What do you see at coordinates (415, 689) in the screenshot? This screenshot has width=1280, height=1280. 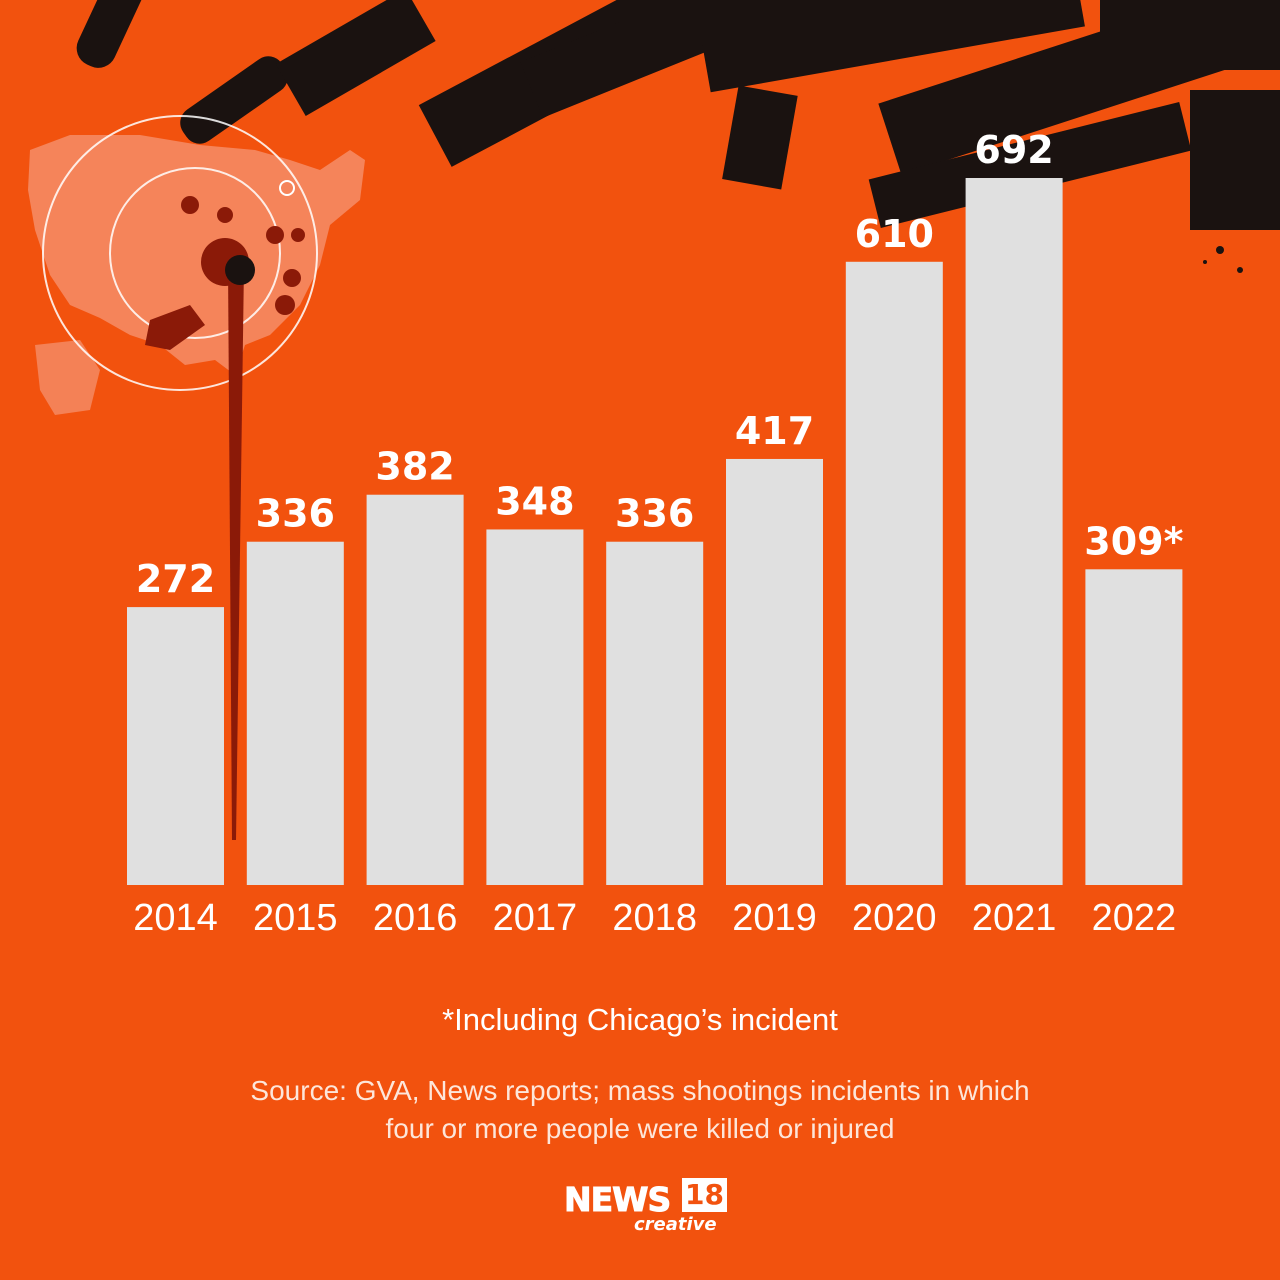 I see `bar-2016` at bounding box center [415, 689].